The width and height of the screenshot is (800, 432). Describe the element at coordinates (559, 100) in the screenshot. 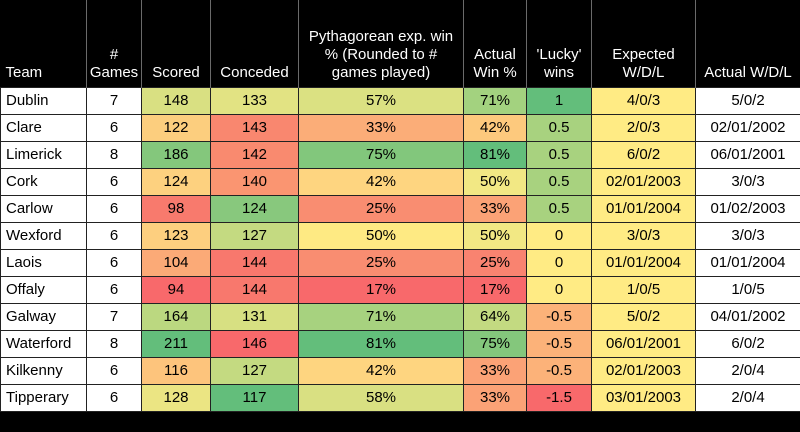

I see `cell-lucky-wins: 1` at that location.